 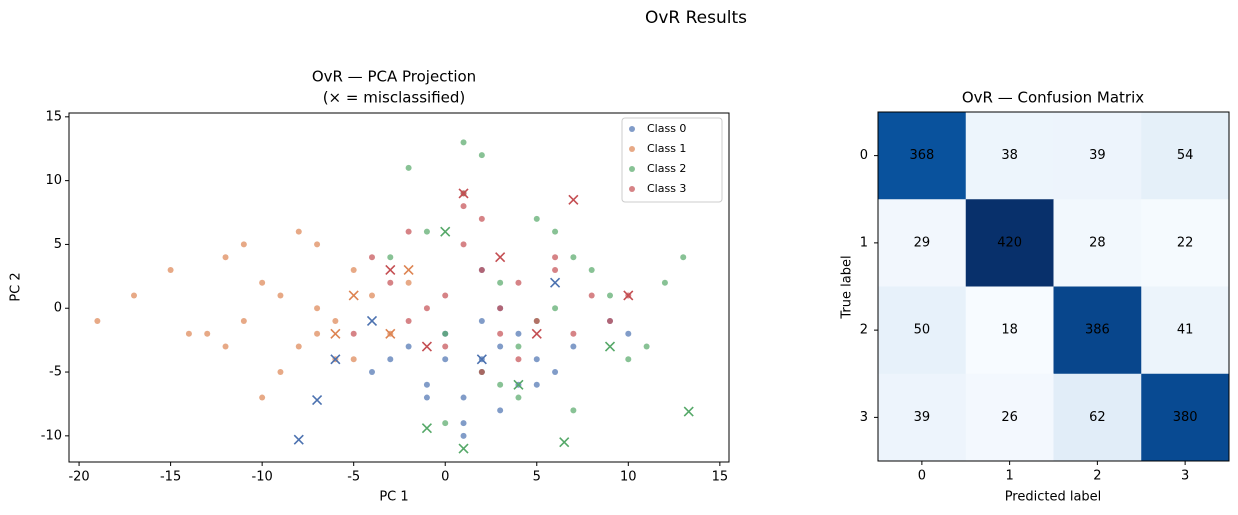 I want to click on y-tick-label: -5, so click(x=55, y=372).